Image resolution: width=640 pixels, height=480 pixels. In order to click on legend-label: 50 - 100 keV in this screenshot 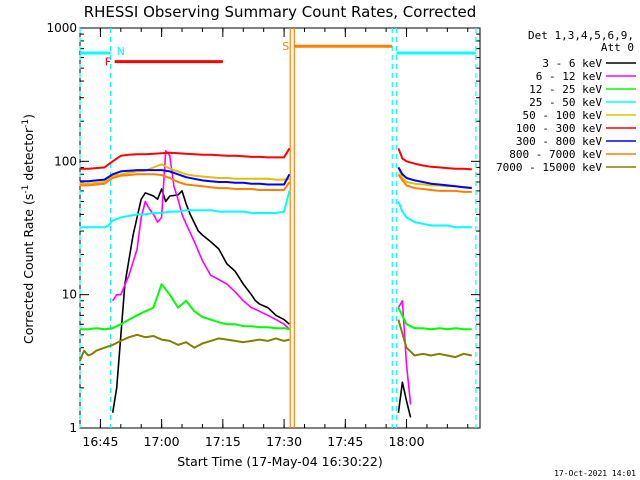, I will do `click(563, 115)`.